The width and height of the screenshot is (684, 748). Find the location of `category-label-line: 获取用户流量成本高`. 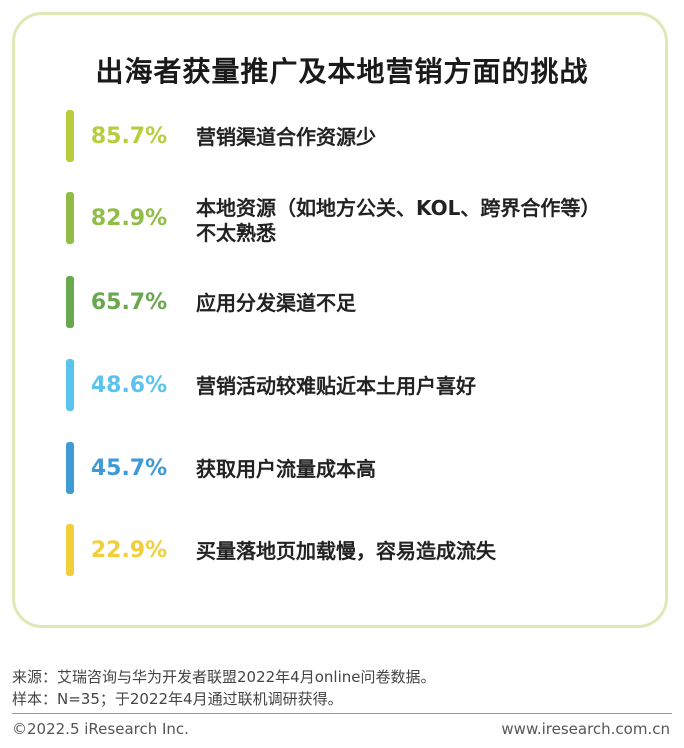

category-label-line: 获取用户流量成本高 is located at coordinates (286, 469).